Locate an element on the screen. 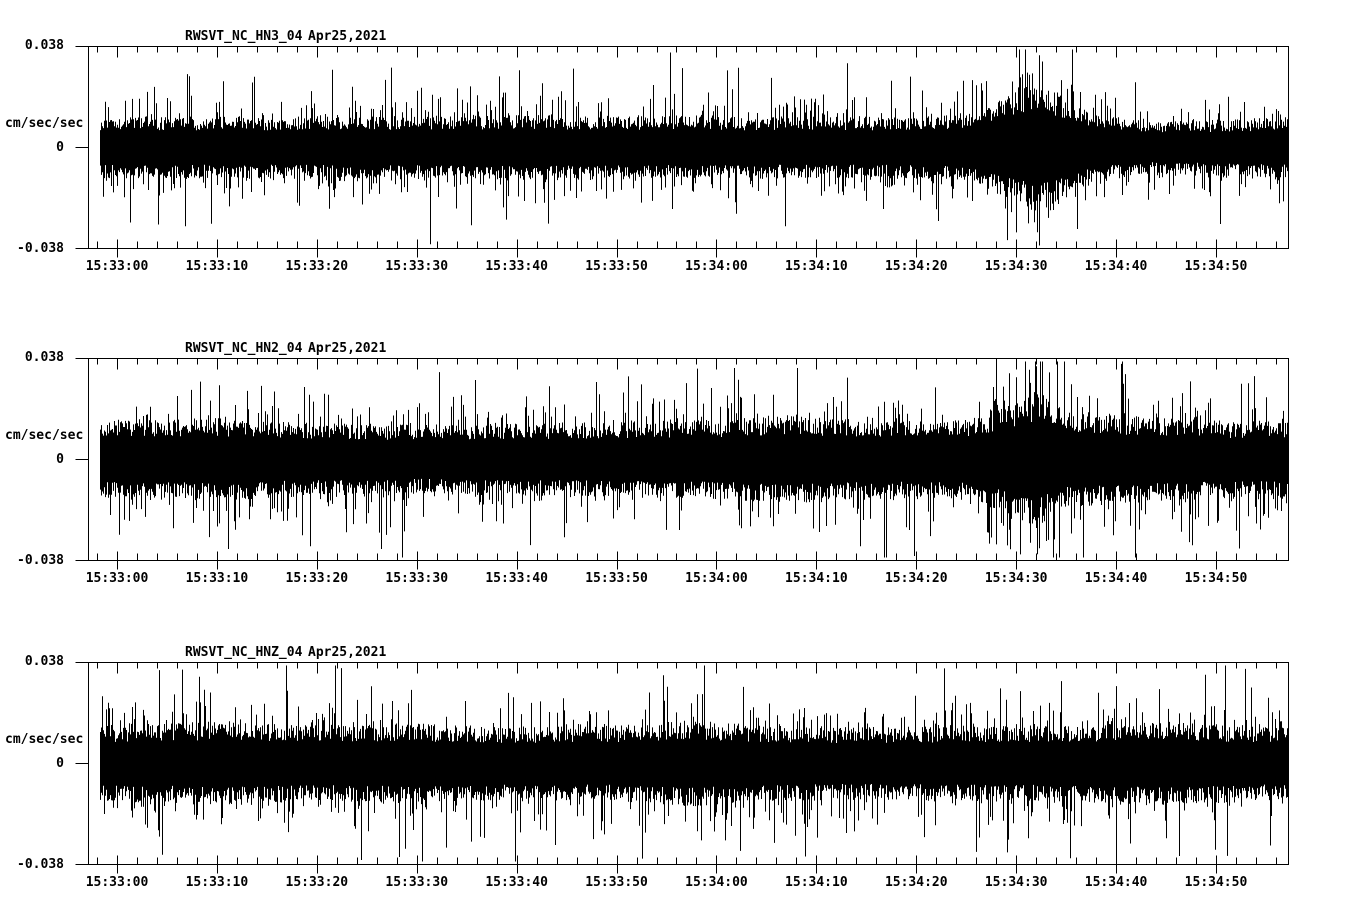  panel-title: RWSVT_NC_HN2_04 is located at coordinates (244, 348).